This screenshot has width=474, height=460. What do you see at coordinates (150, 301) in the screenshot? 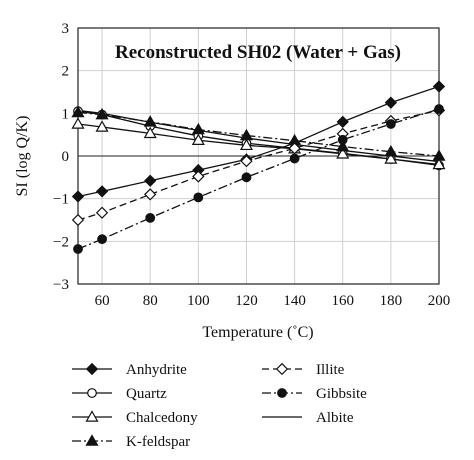
I see `x-tick-label: 80` at bounding box center [150, 301].